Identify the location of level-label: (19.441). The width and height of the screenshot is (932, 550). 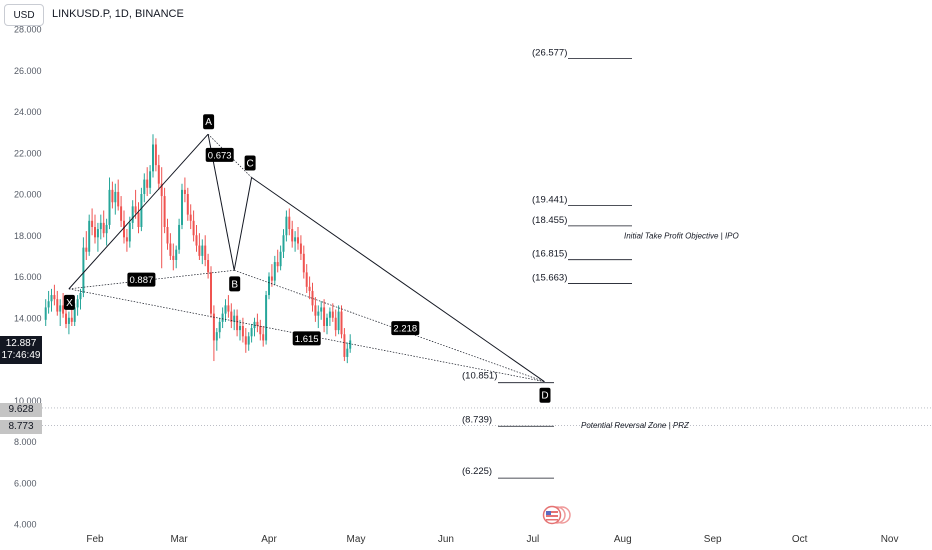
(549, 200).